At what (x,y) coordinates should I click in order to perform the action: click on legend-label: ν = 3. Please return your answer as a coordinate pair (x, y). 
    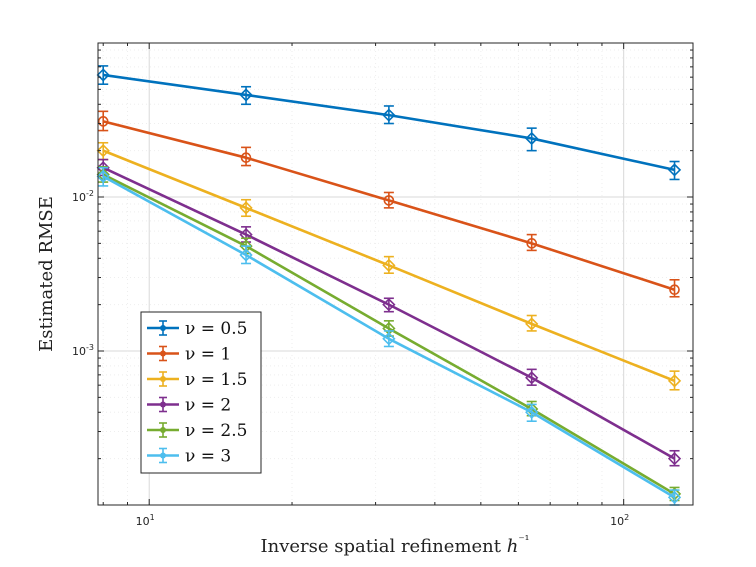
    Looking at the image, I should click on (208, 457).